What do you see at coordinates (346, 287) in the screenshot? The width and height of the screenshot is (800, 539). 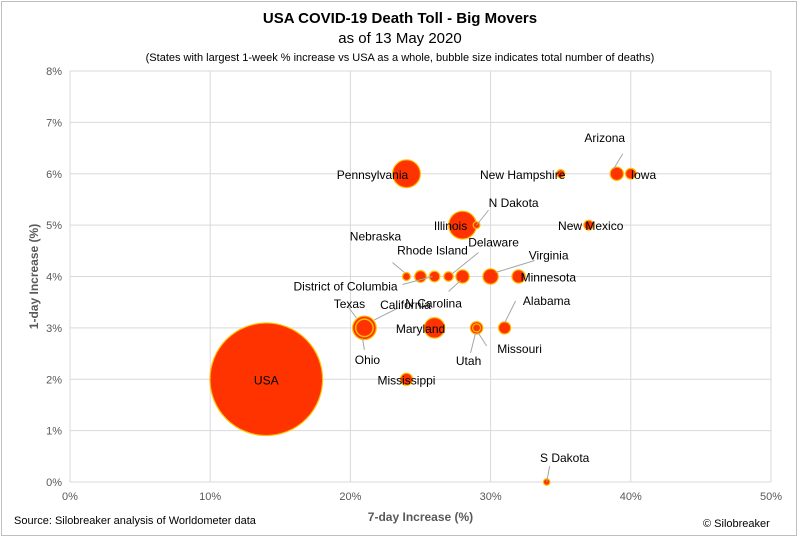 I see `point-label-district-of-columbia: District of Columbia` at bounding box center [346, 287].